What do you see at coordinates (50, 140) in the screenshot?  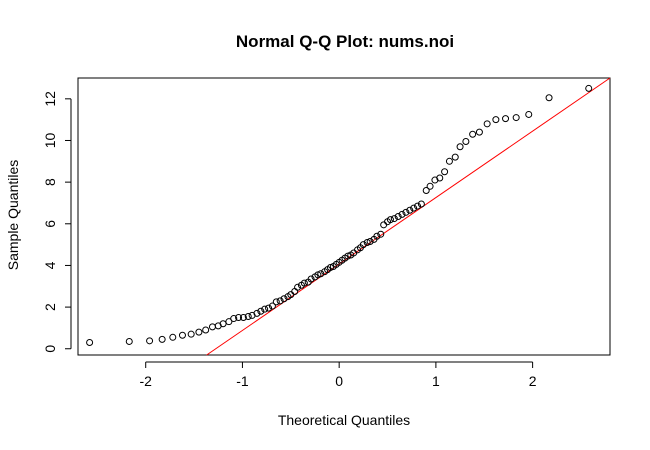 I see `y-tick-label: 10` at bounding box center [50, 140].